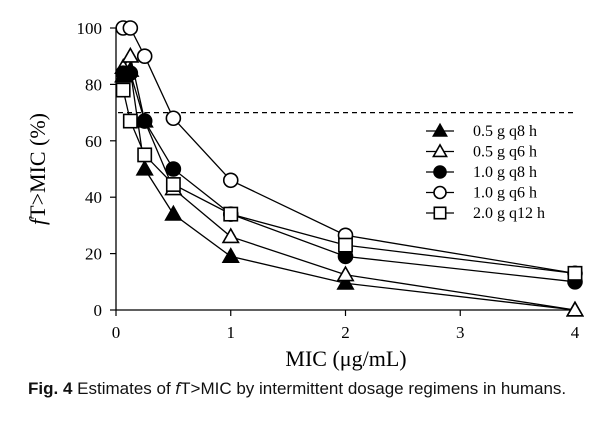 Image resolution: width=600 pixels, height=443 pixels. Describe the element at coordinates (93, 197) in the screenshot. I see `y-tick-label: 40` at that location.